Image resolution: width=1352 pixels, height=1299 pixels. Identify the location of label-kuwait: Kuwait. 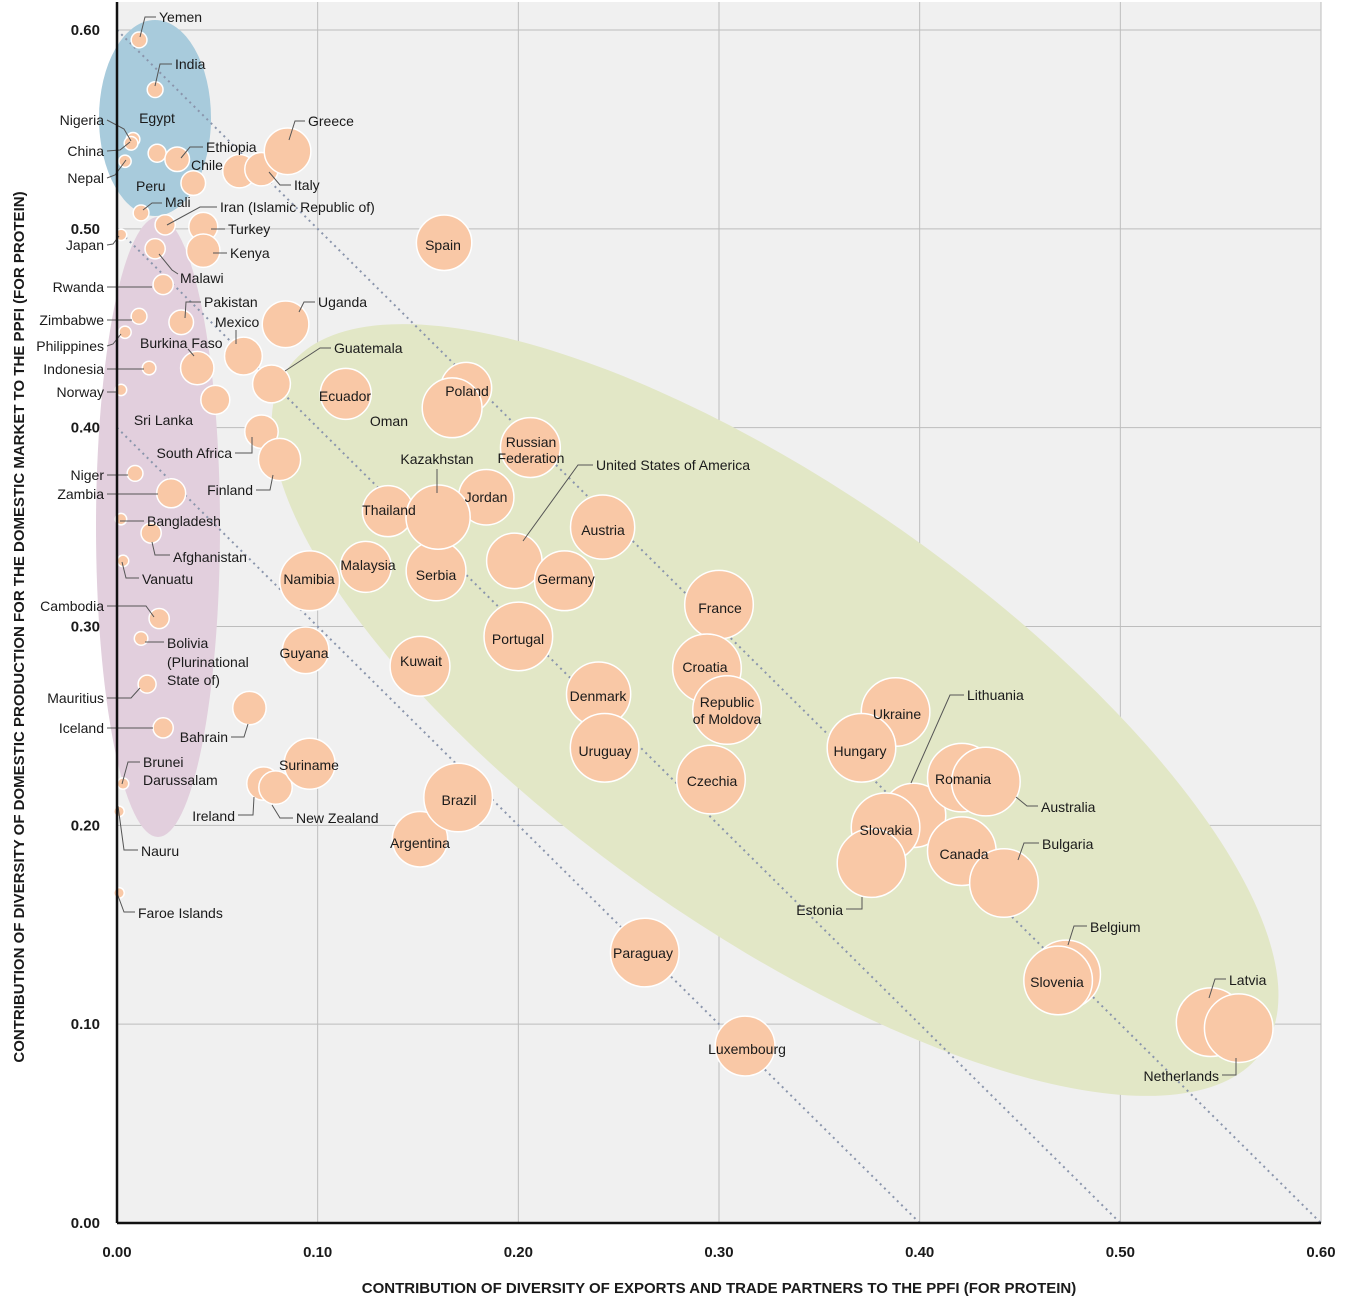
(421, 661).